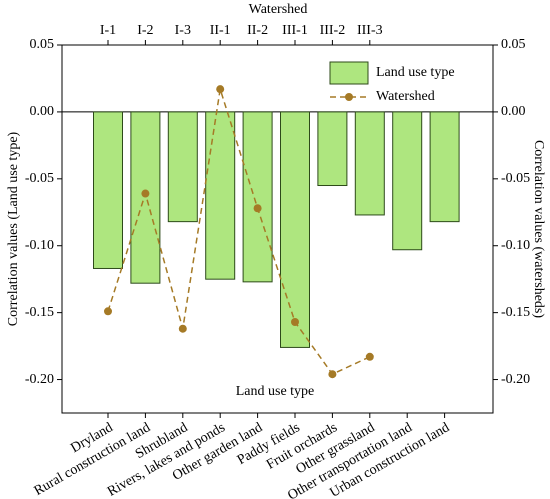 Image resolution: width=550 pixels, height=499 pixels. I want to click on y2-axis-label: Correlation values (watersheds), so click(538, 229).